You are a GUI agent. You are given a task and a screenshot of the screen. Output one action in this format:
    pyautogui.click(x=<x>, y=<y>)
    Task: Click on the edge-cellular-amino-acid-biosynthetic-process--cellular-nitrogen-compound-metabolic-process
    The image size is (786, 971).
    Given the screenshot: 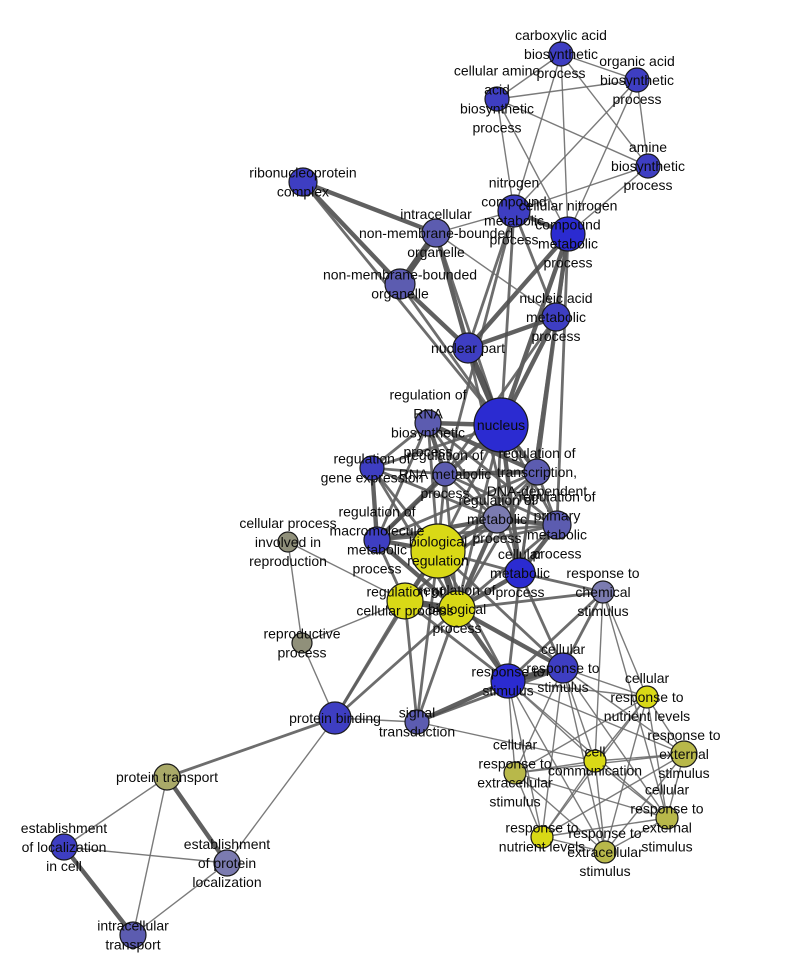 What is the action you would take?
    pyautogui.click(x=532, y=166)
    